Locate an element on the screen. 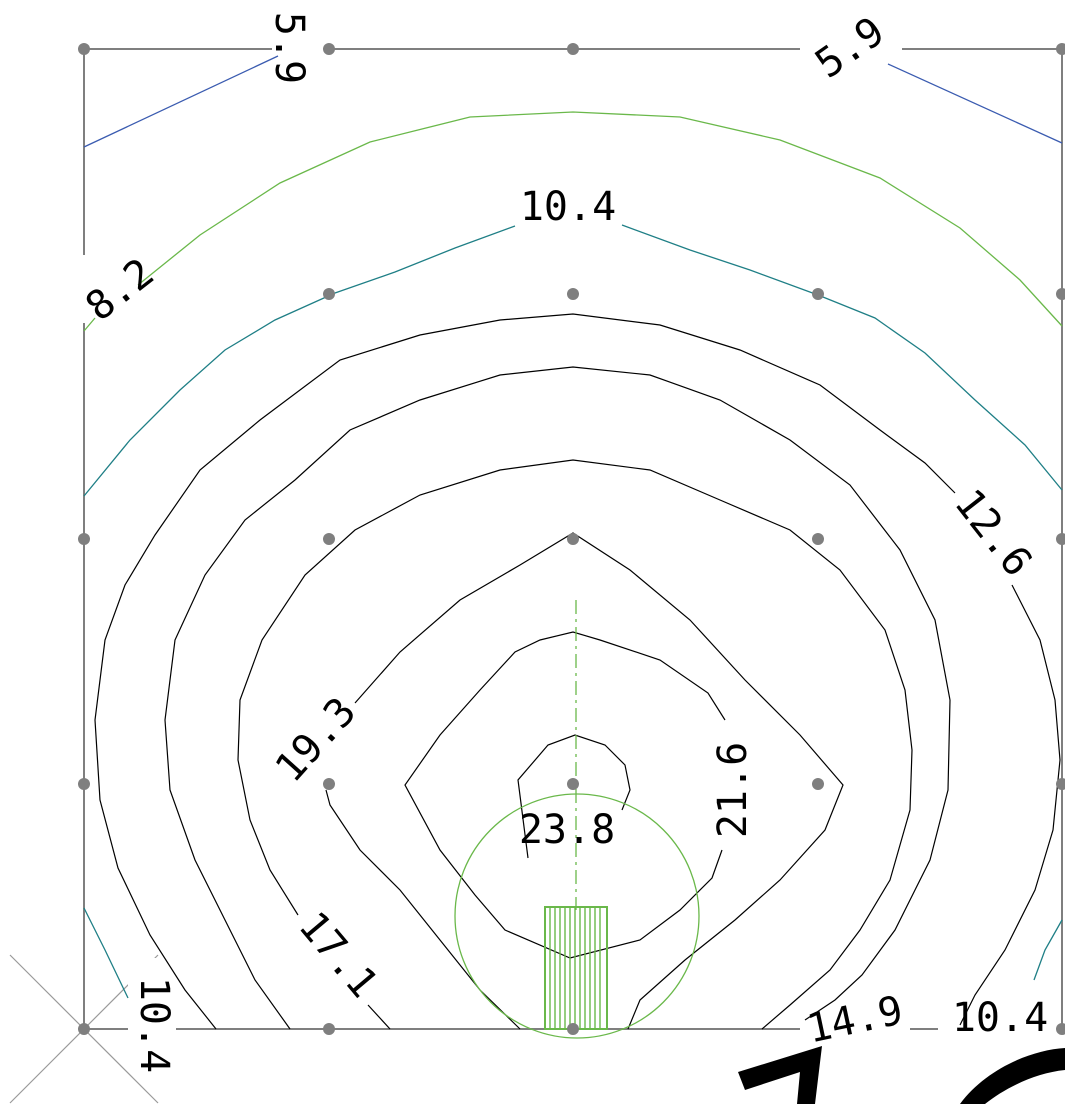 This screenshot has height=1104, width=1065. contour-label-10-4-right: 10.4 is located at coordinates (1000, 1018).